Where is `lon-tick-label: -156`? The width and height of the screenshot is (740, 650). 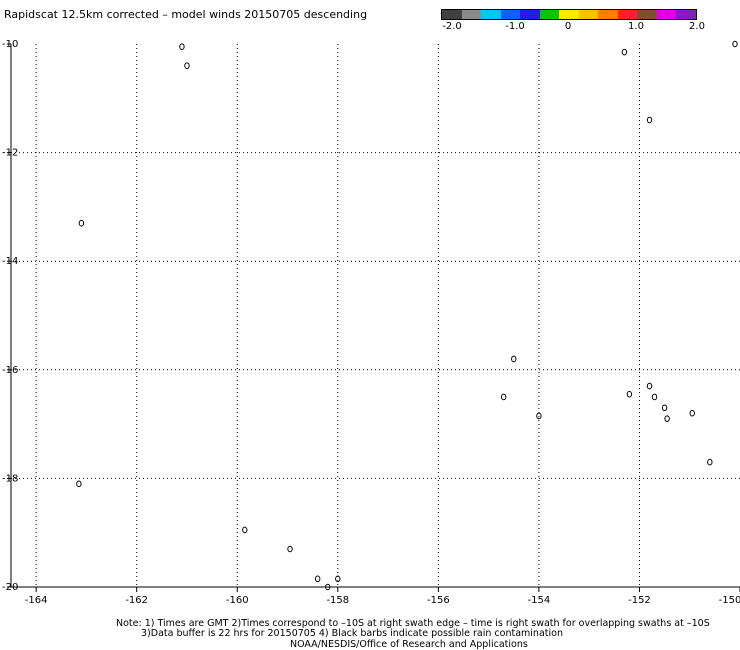 lon-tick-label: -156 is located at coordinates (438, 600).